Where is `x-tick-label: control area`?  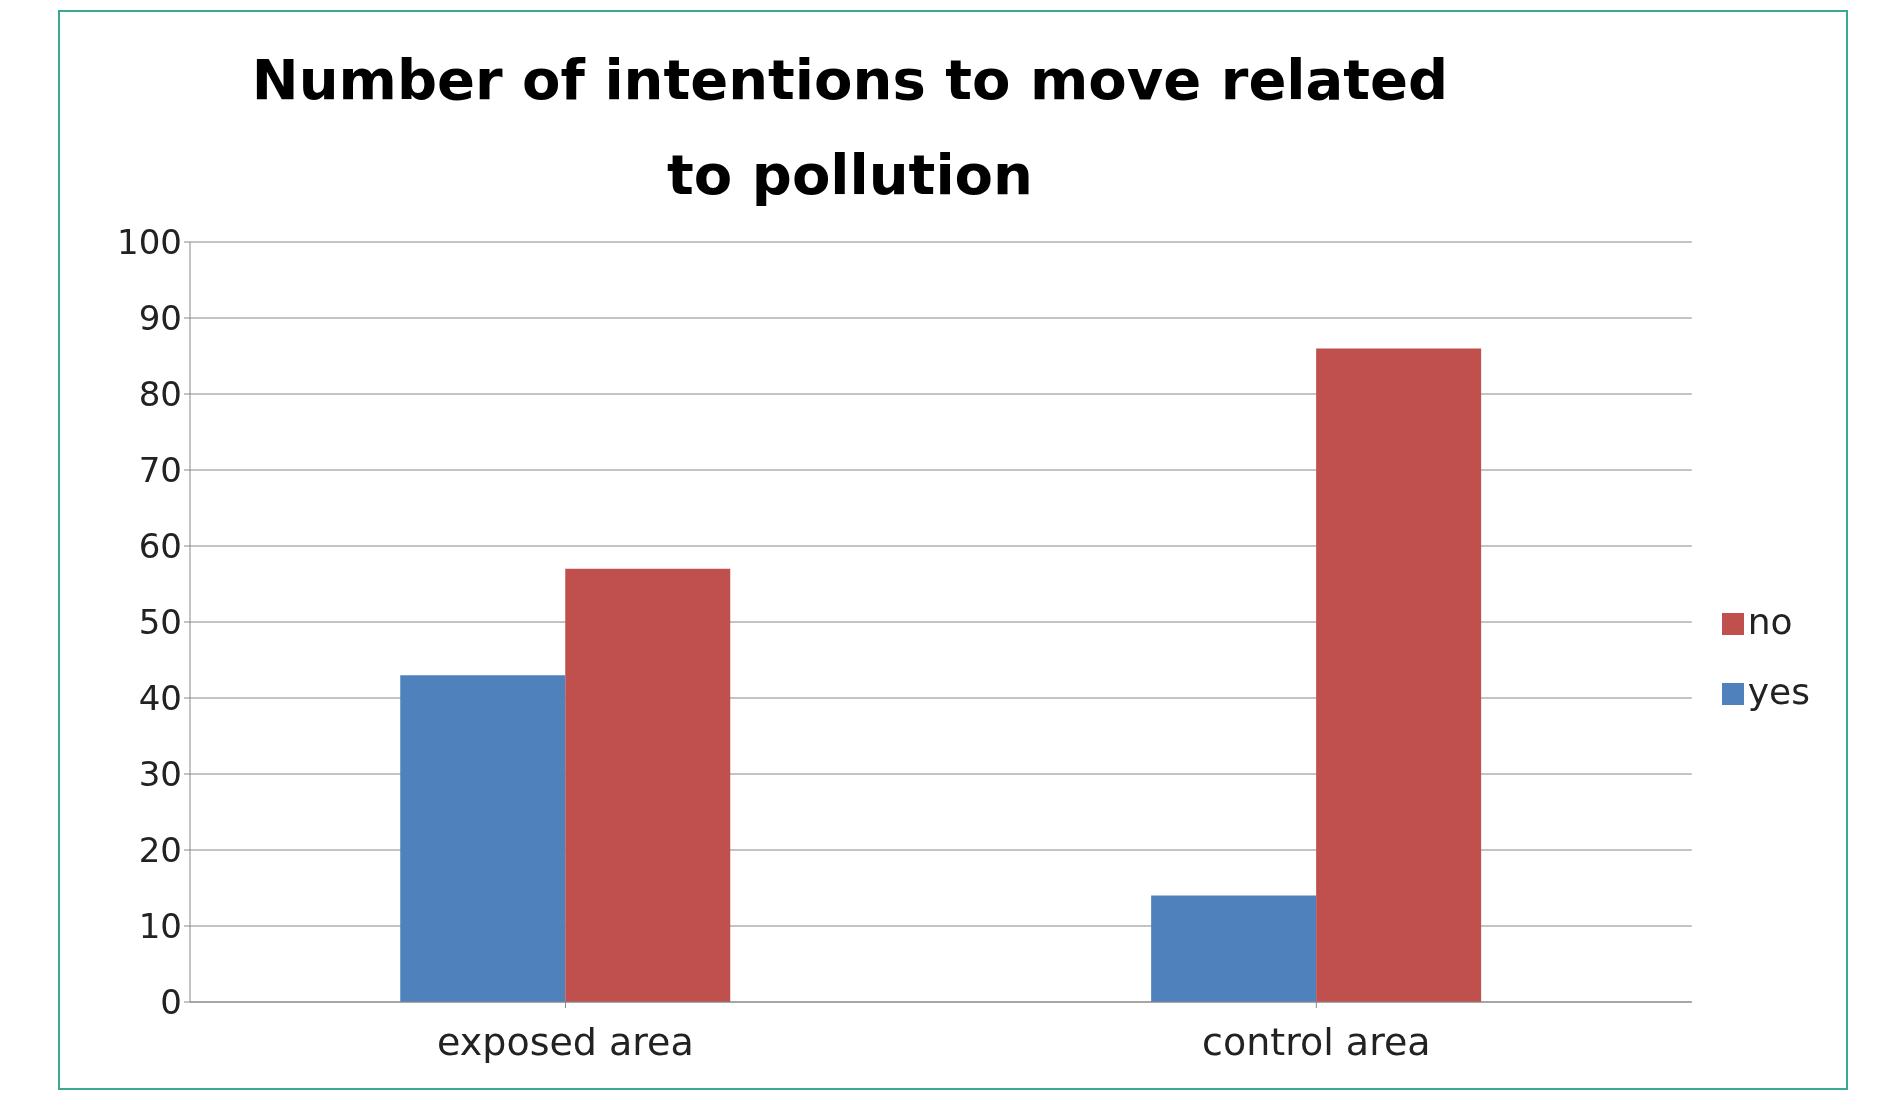
x-tick-label: control area is located at coordinates (1316, 1042).